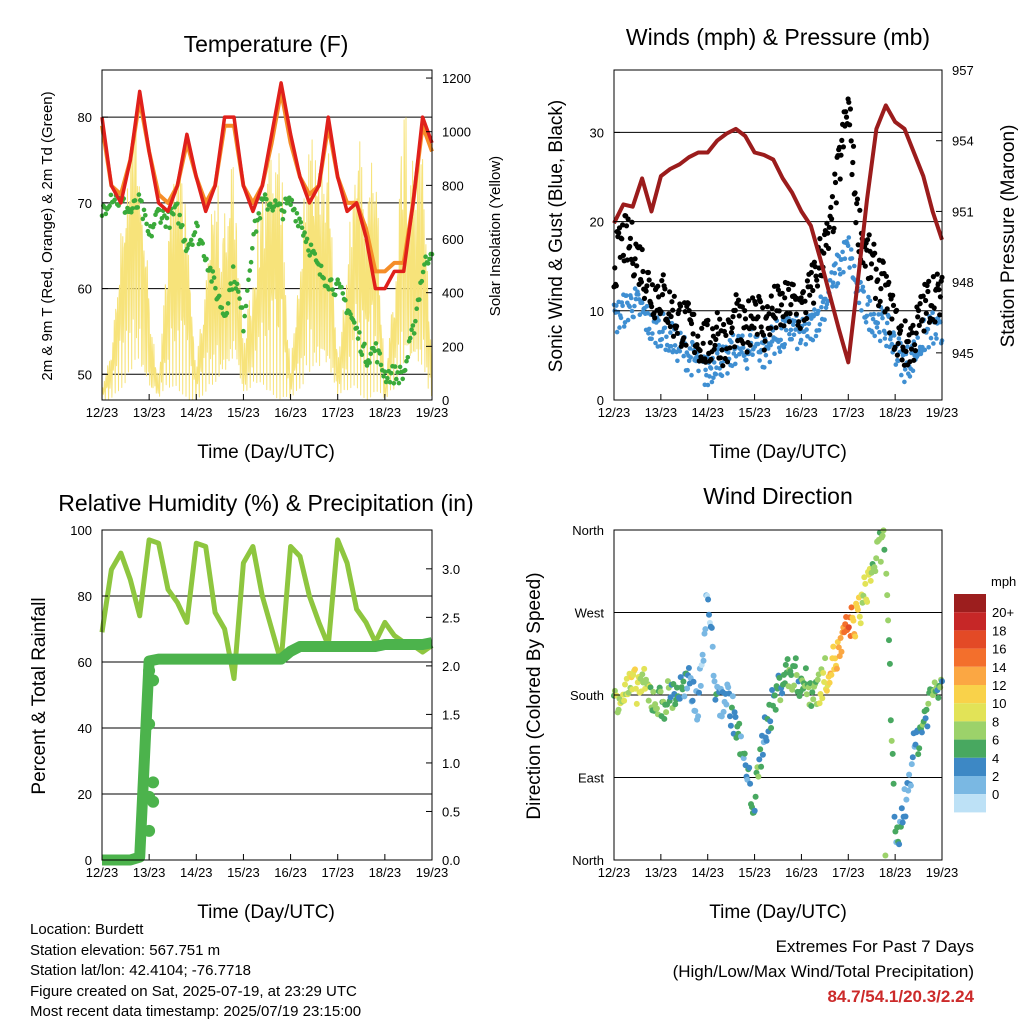 The image size is (1024, 1024). What do you see at coordinates (995, 794) in the screenshot?
I see `colorbar-label: 0` at bounding box center [995, 794].